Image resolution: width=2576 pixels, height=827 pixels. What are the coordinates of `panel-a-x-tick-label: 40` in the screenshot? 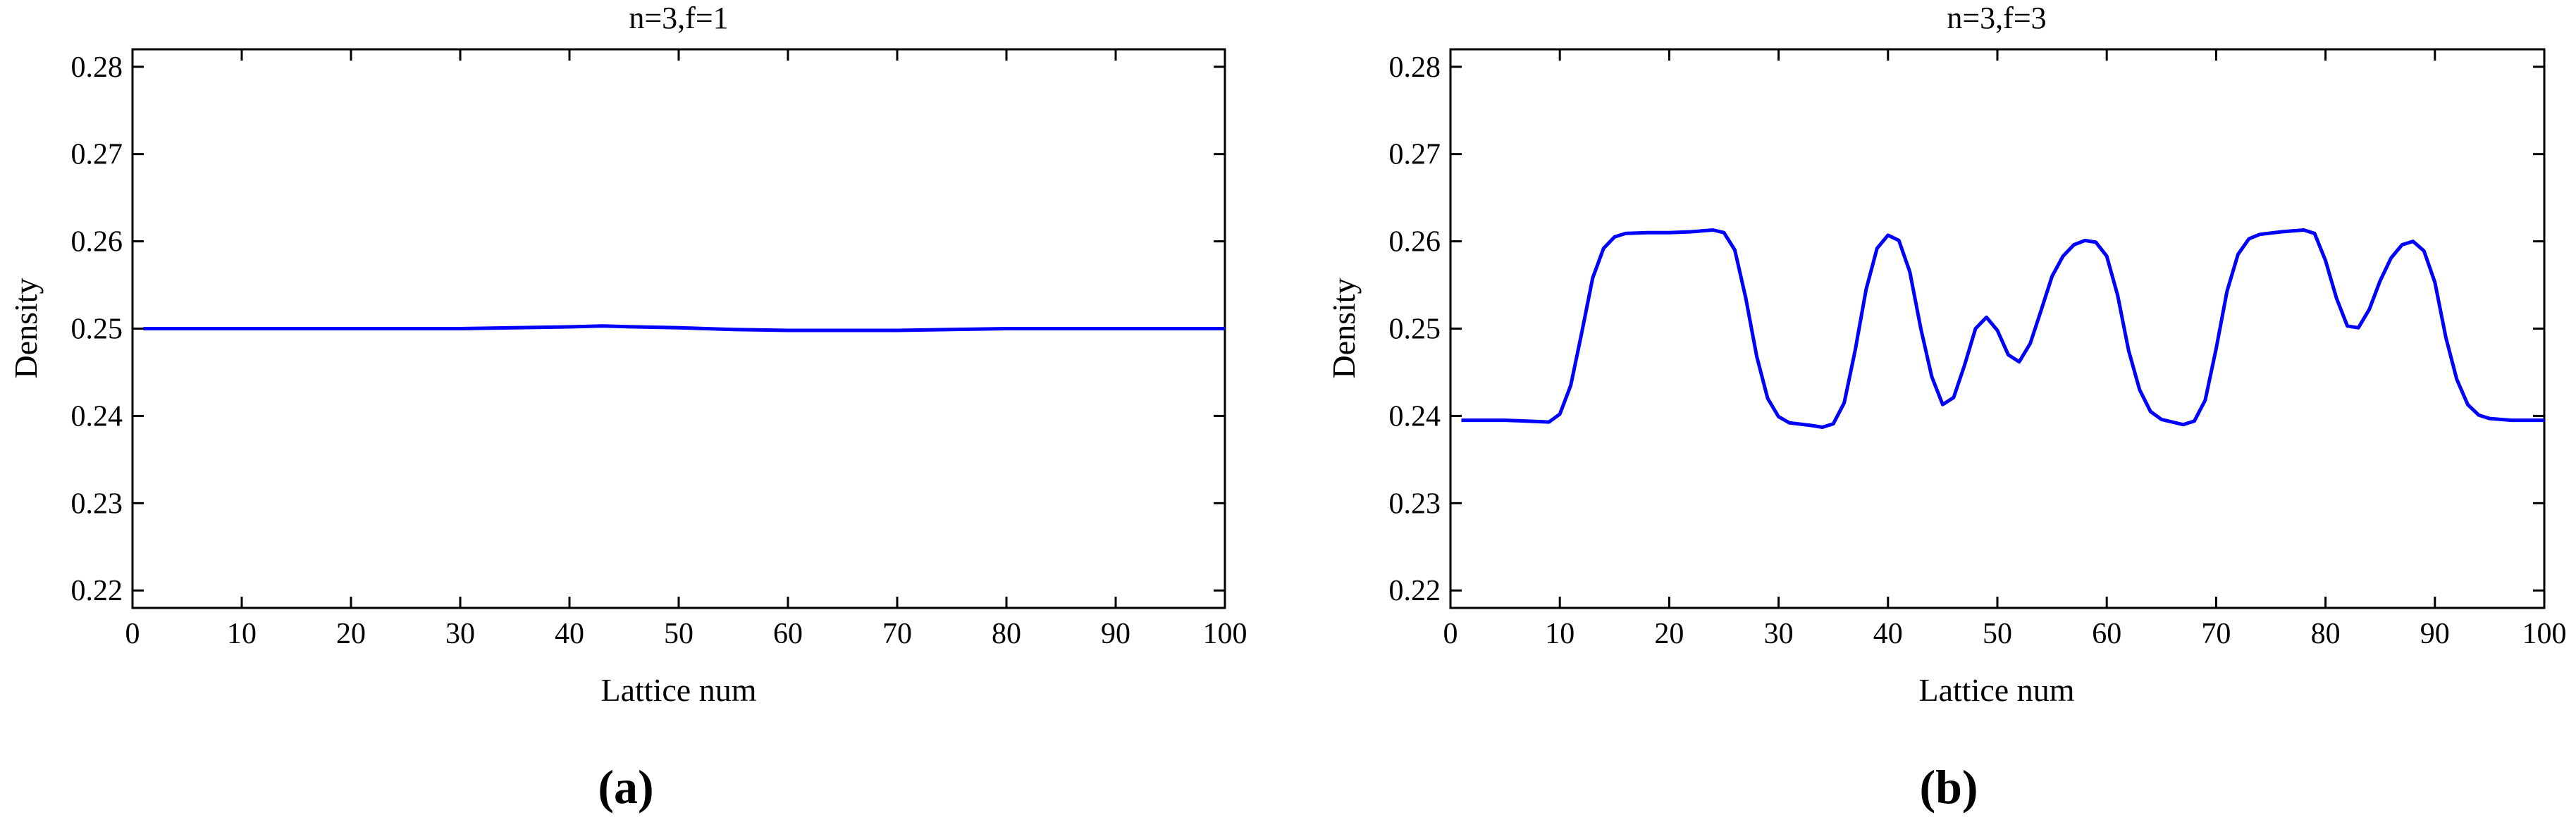 It's located at (569, 634).